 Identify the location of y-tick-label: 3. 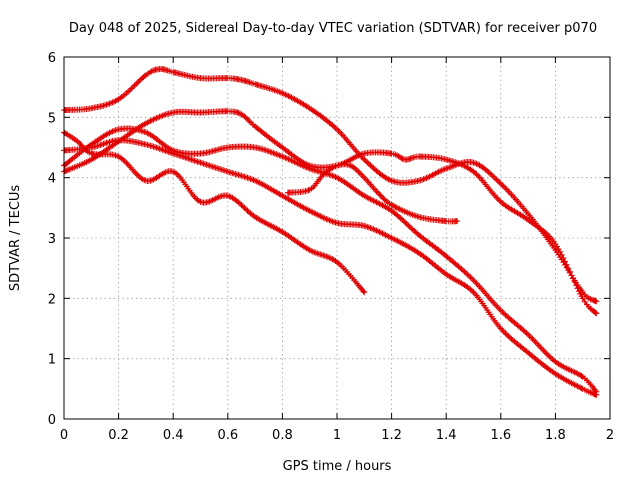
(52, 239).